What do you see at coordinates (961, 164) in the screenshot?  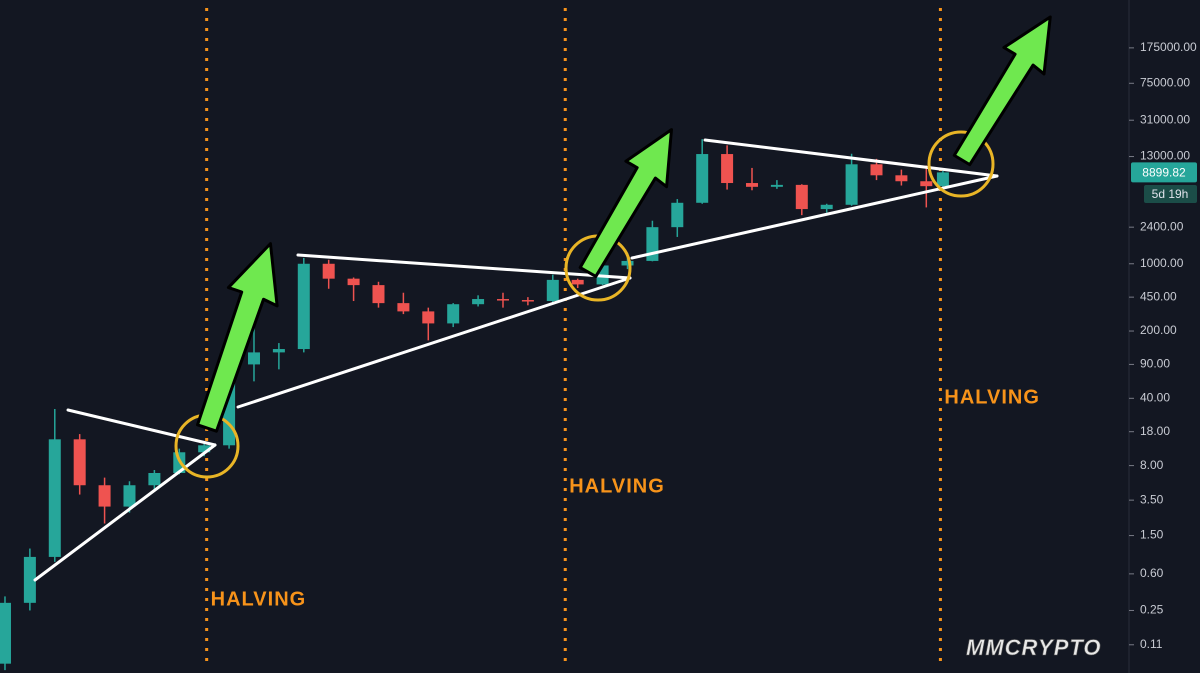 I see `breakout-circle` at bounding box center [961, 164].